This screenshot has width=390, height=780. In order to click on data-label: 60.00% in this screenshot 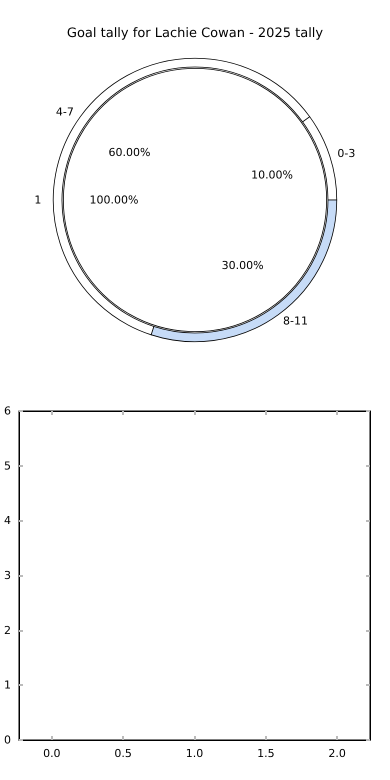, I will do `click(129, 152)`.